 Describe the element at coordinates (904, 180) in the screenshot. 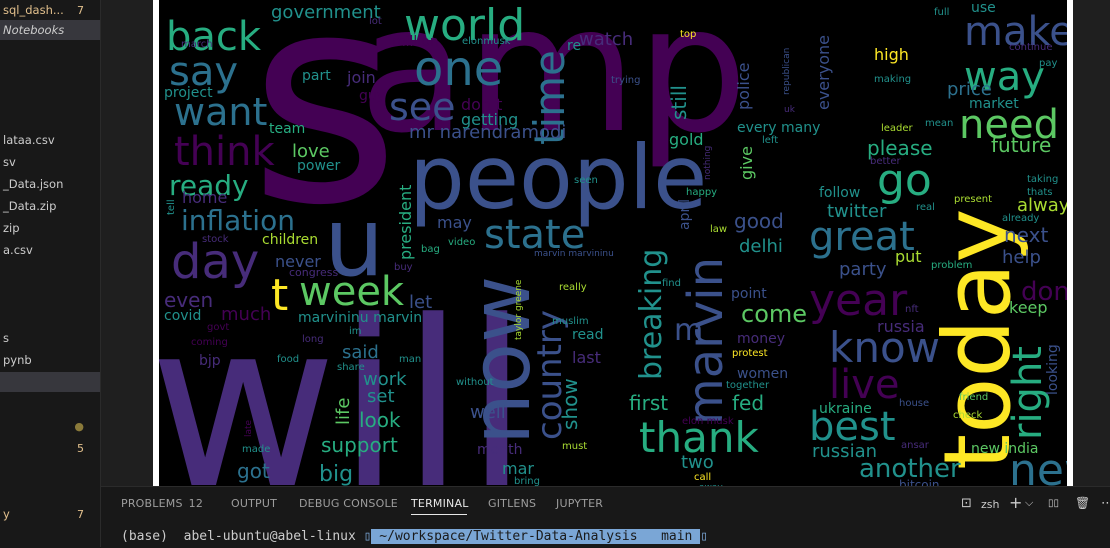

I see `wordcloud-word: go` at that location.